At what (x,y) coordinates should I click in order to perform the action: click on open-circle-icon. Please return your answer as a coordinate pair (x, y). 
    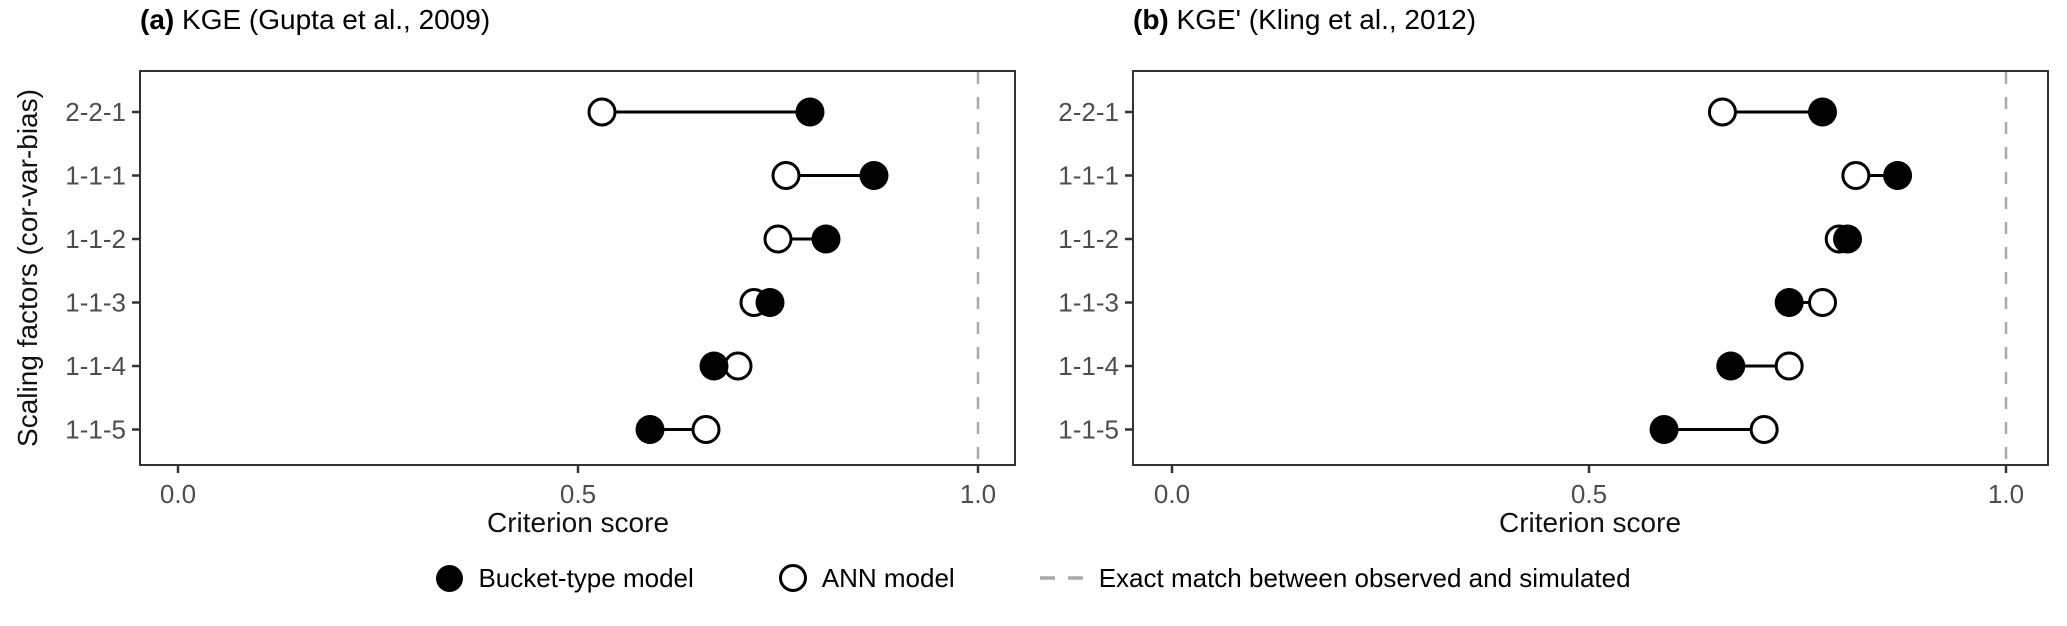
    Looking at the image, I should click on (792, 578).